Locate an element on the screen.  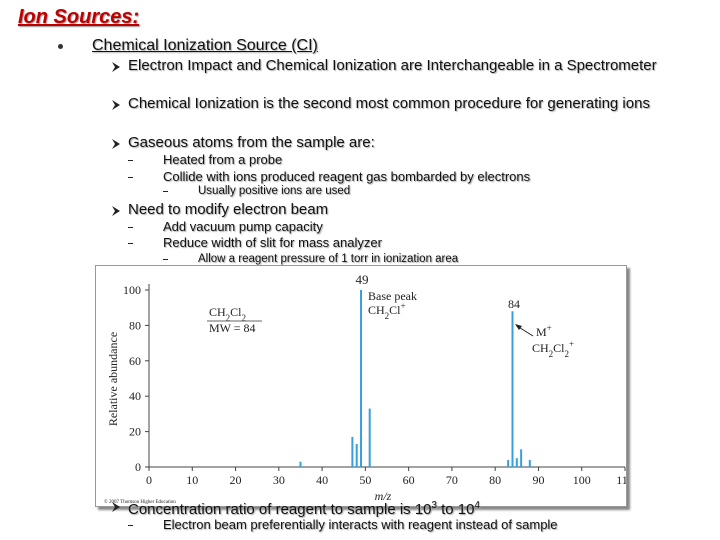
text-run: Reduce width of slit for mass analyzer is located at coordinates (272, 242).